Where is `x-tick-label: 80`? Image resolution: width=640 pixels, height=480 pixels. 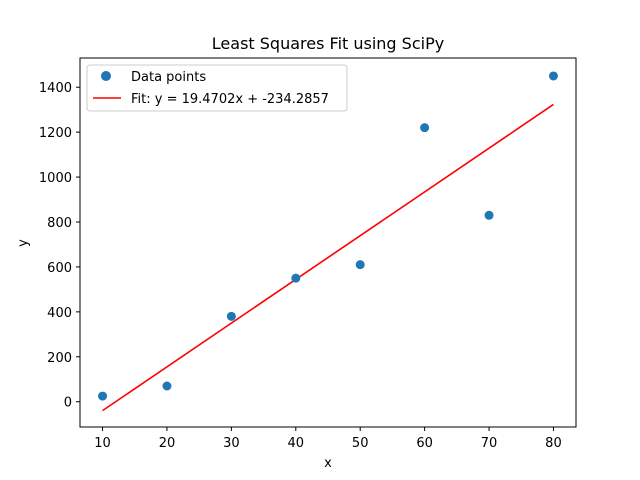 x-tick-label: 80 is located at coordinates (553, 443).